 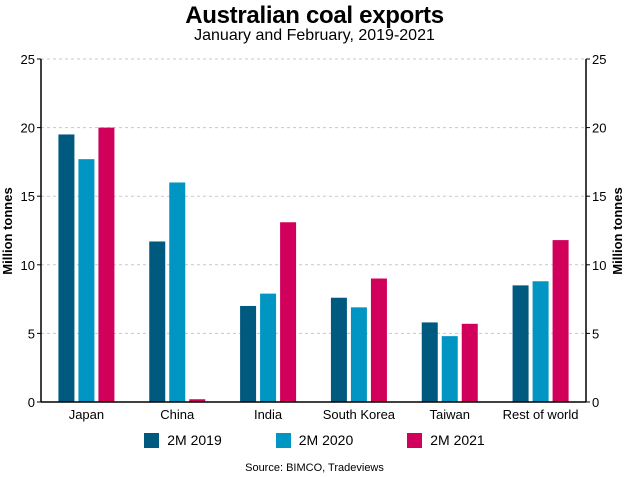 What do you see at coordinates (520, 343) in the screenshot?
I see `bar-rest-of-world-2m-2019` at bounding box center [520, 343].